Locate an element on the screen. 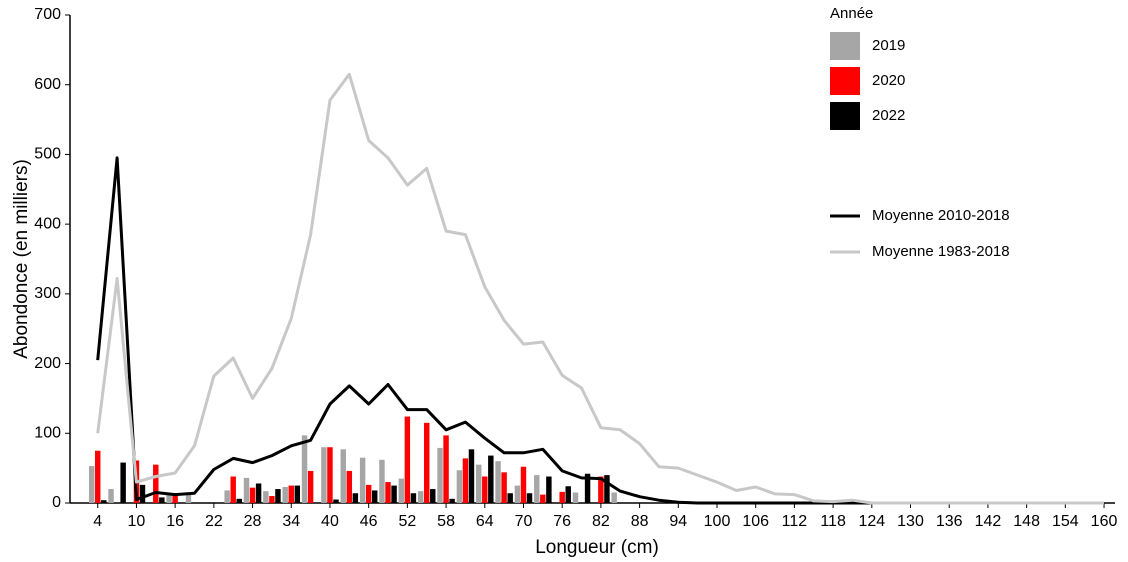  x-tick-label: 52 is located at coordinates (407, 521).